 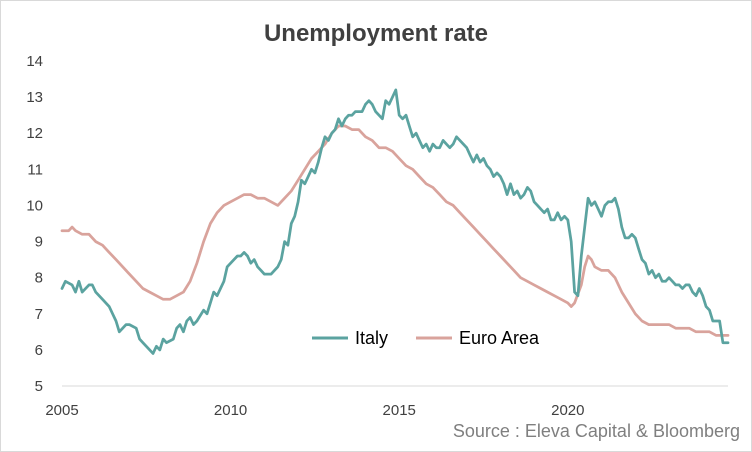 What do you see at coordinates (596, 431) in the screenshot?
I see `source-note: Source : Eleva Capital & Bloomberg` at bounding box center [596, 431].